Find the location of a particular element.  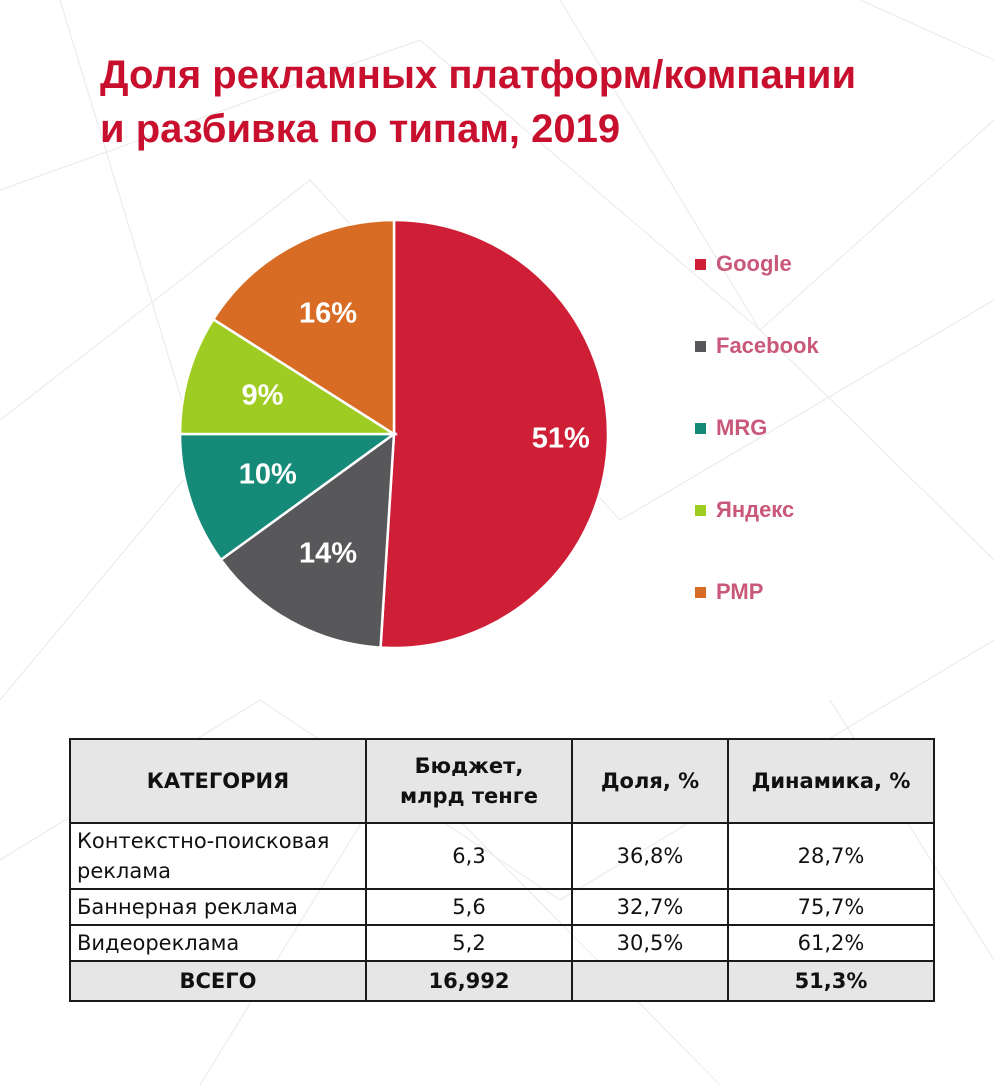

row-budget: 6,3 is located at coordinates (469, 856).